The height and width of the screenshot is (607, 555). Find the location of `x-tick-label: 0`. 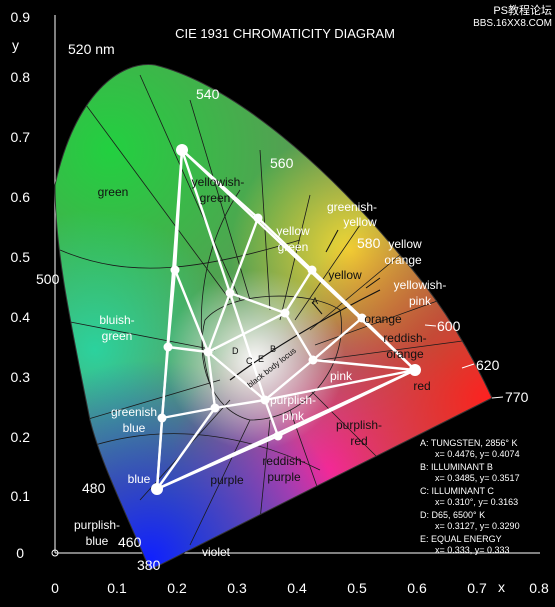

x-tick-label: 0 is located at coordinates (55, 588).